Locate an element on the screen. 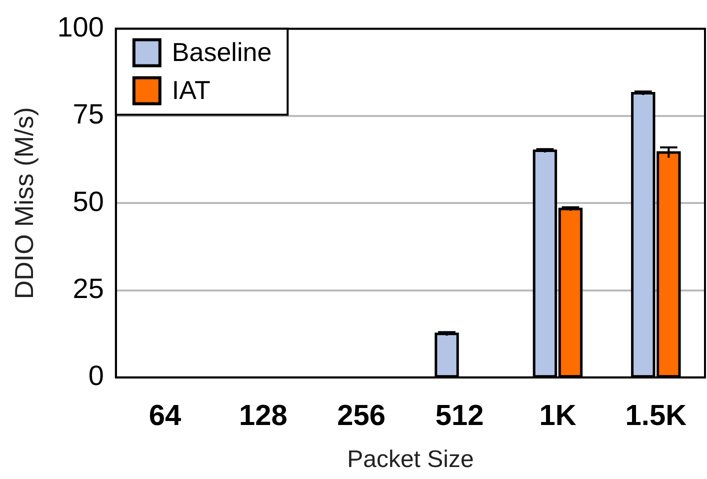  legend-label: Baseline is located at coordinates (222, 51).